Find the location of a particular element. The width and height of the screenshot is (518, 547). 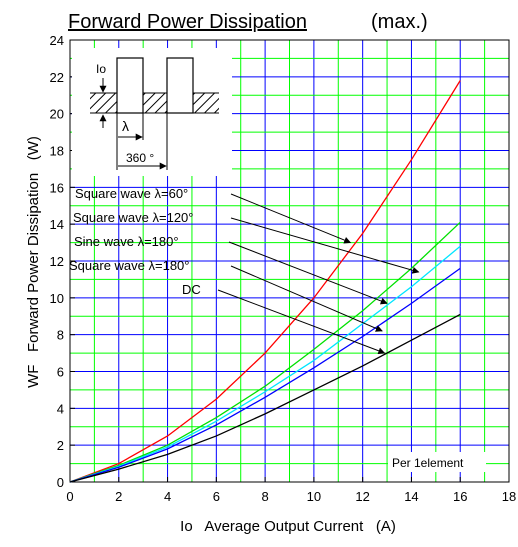

per-element-note: Per 1element is located at coordinates (428, 463).